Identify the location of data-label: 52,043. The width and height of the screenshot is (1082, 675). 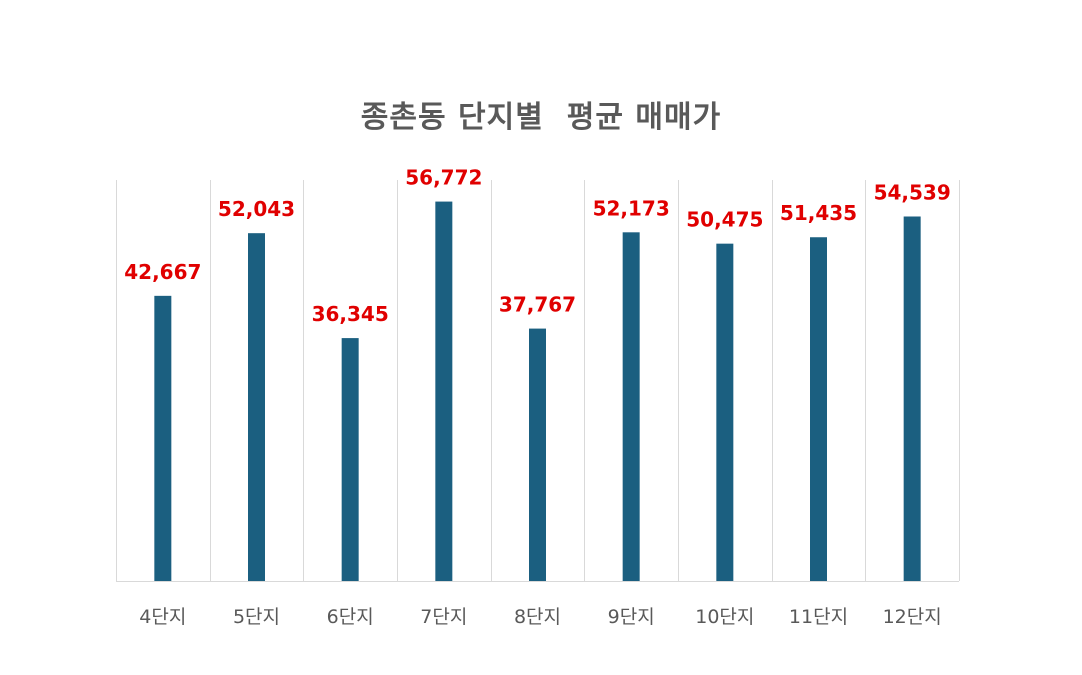
(256, 209).